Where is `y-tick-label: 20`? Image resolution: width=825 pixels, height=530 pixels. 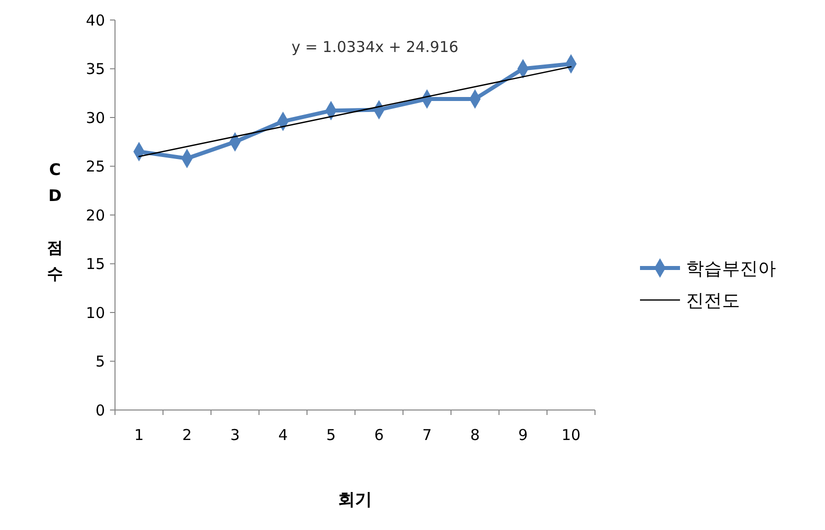 y-tick-label: 20 is located at coordinates (95, 215).